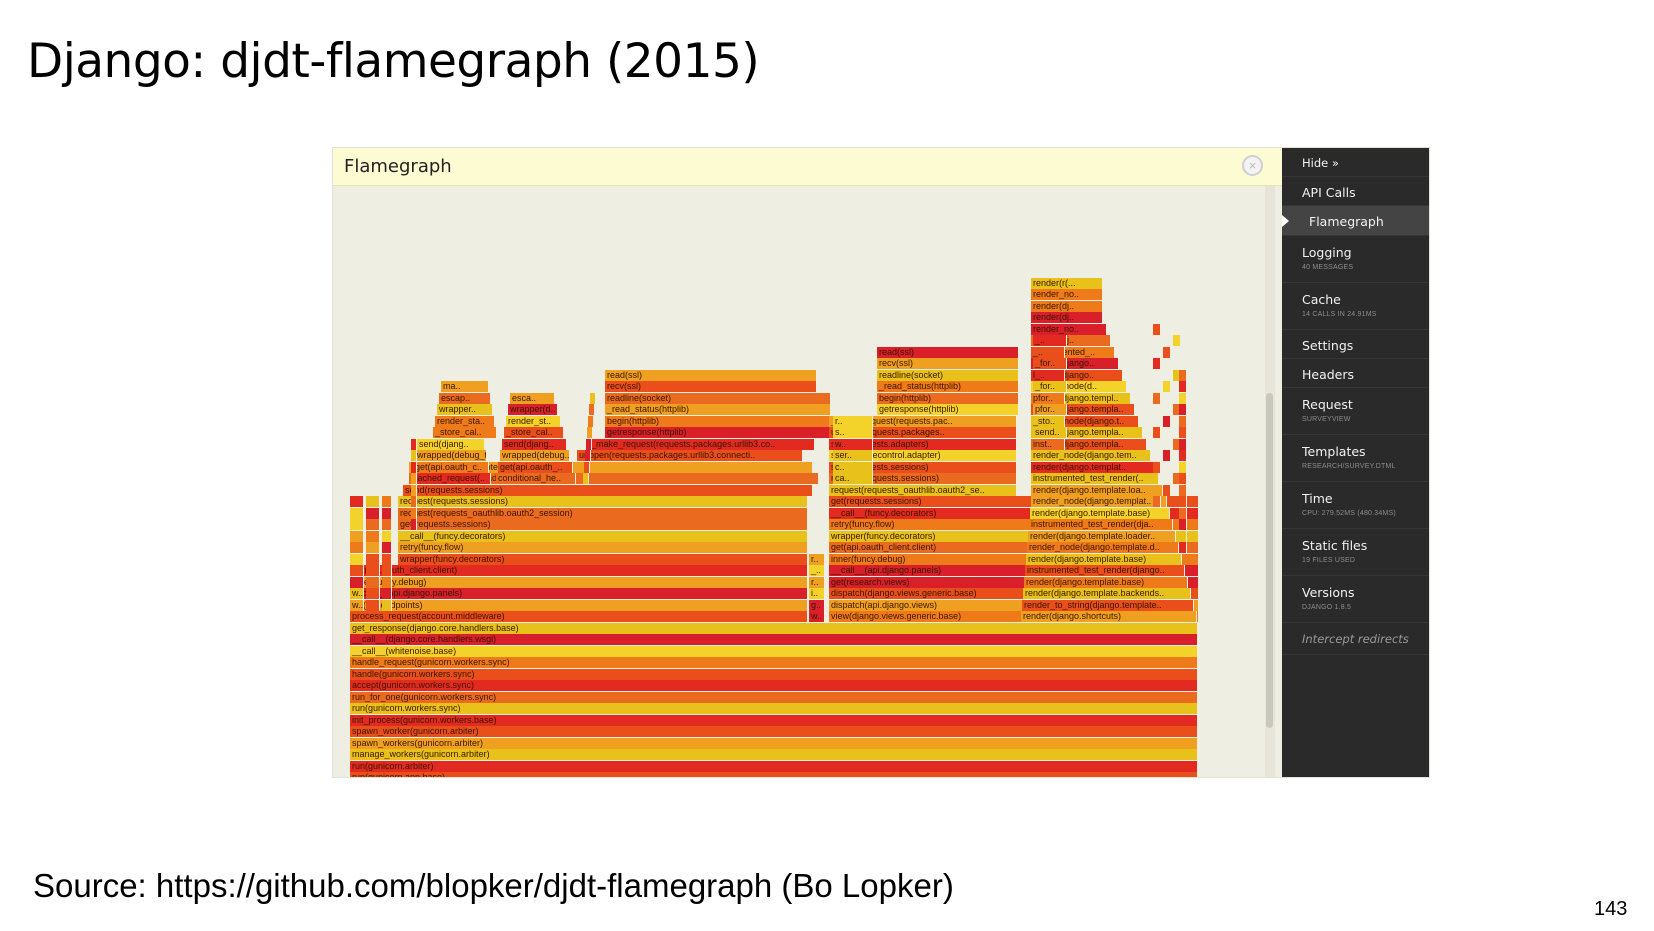 This screenshot has width=1654, height=931. I want to click on flame-frame: wrapper(d.., so click(533, 409).